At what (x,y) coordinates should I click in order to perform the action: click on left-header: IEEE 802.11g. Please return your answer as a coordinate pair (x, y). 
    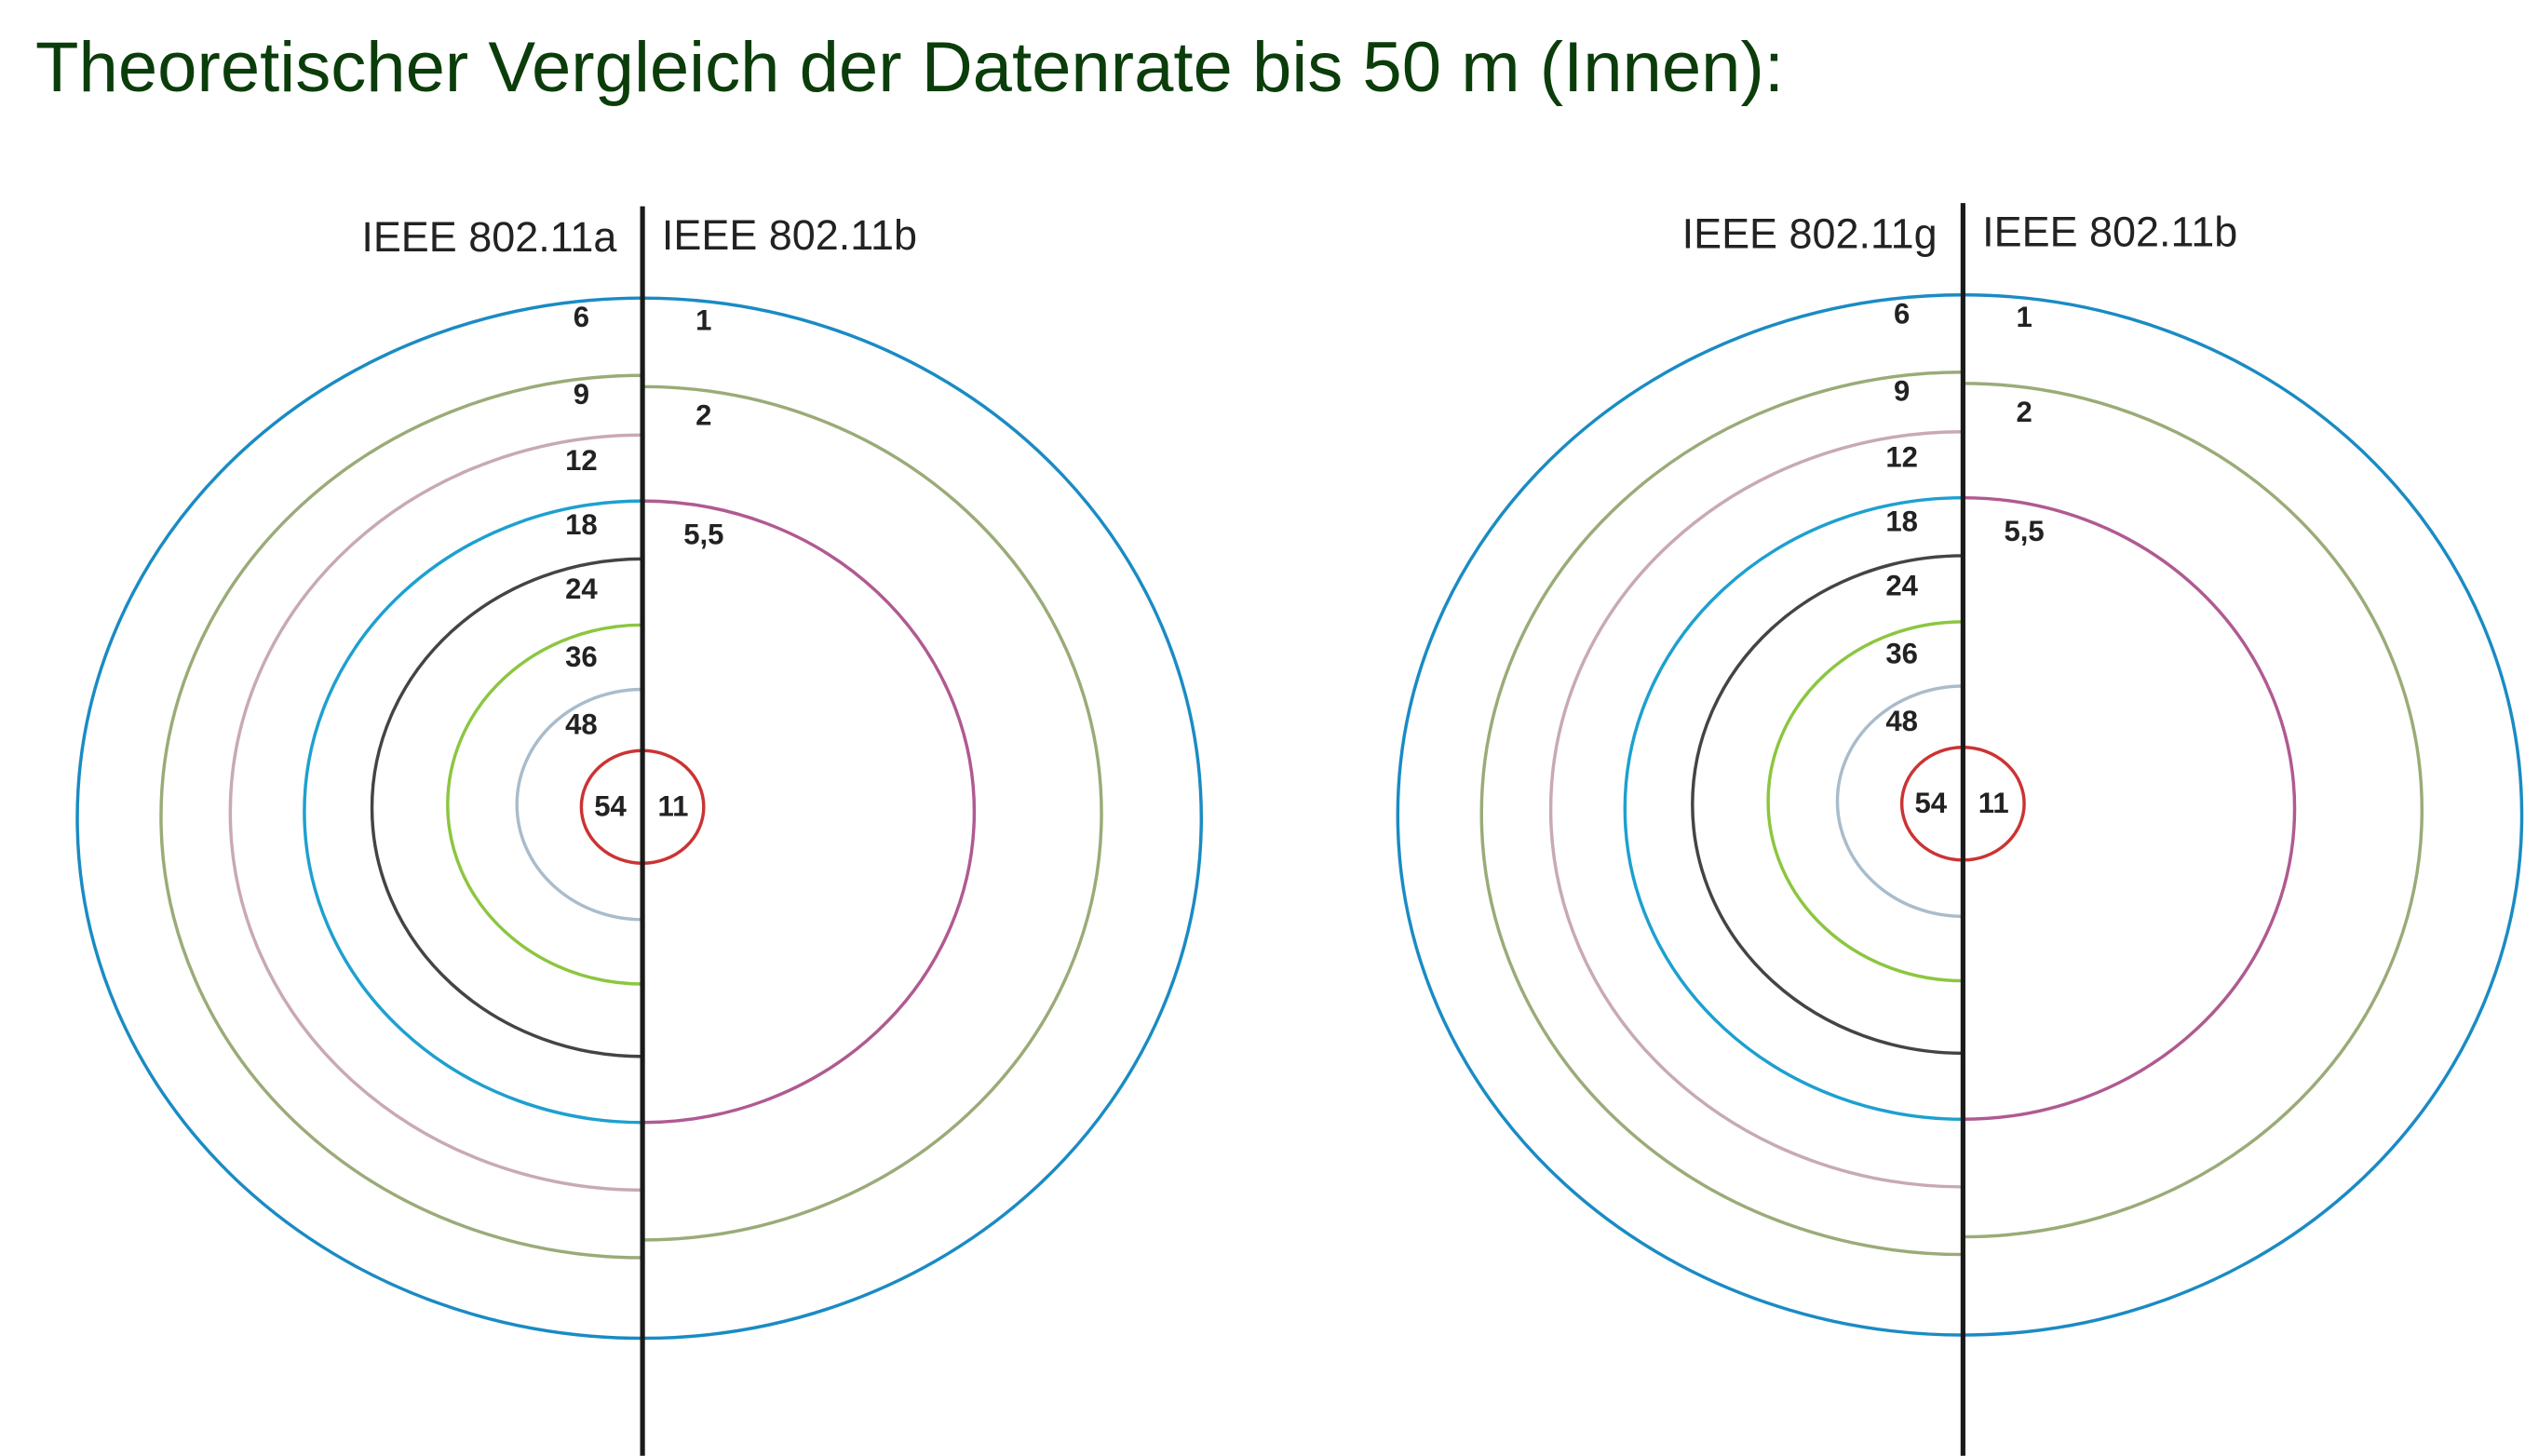
    Looking at the image, I should click on (1810, 233).